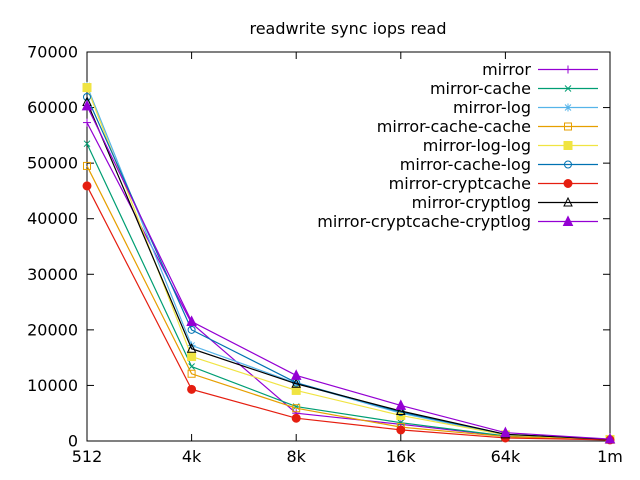  Describe the element at coordinates (52, 107) in the screenshot. I see `y-tick-label: 60000` at that location.